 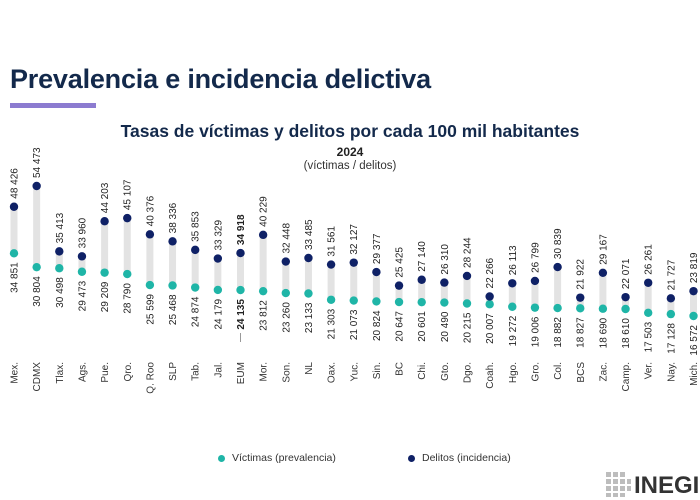 What do you see at coordinates (468, 252) in the screenshot?
I see `delitos-label-20: 28 244` at bounding box center [468, 252].